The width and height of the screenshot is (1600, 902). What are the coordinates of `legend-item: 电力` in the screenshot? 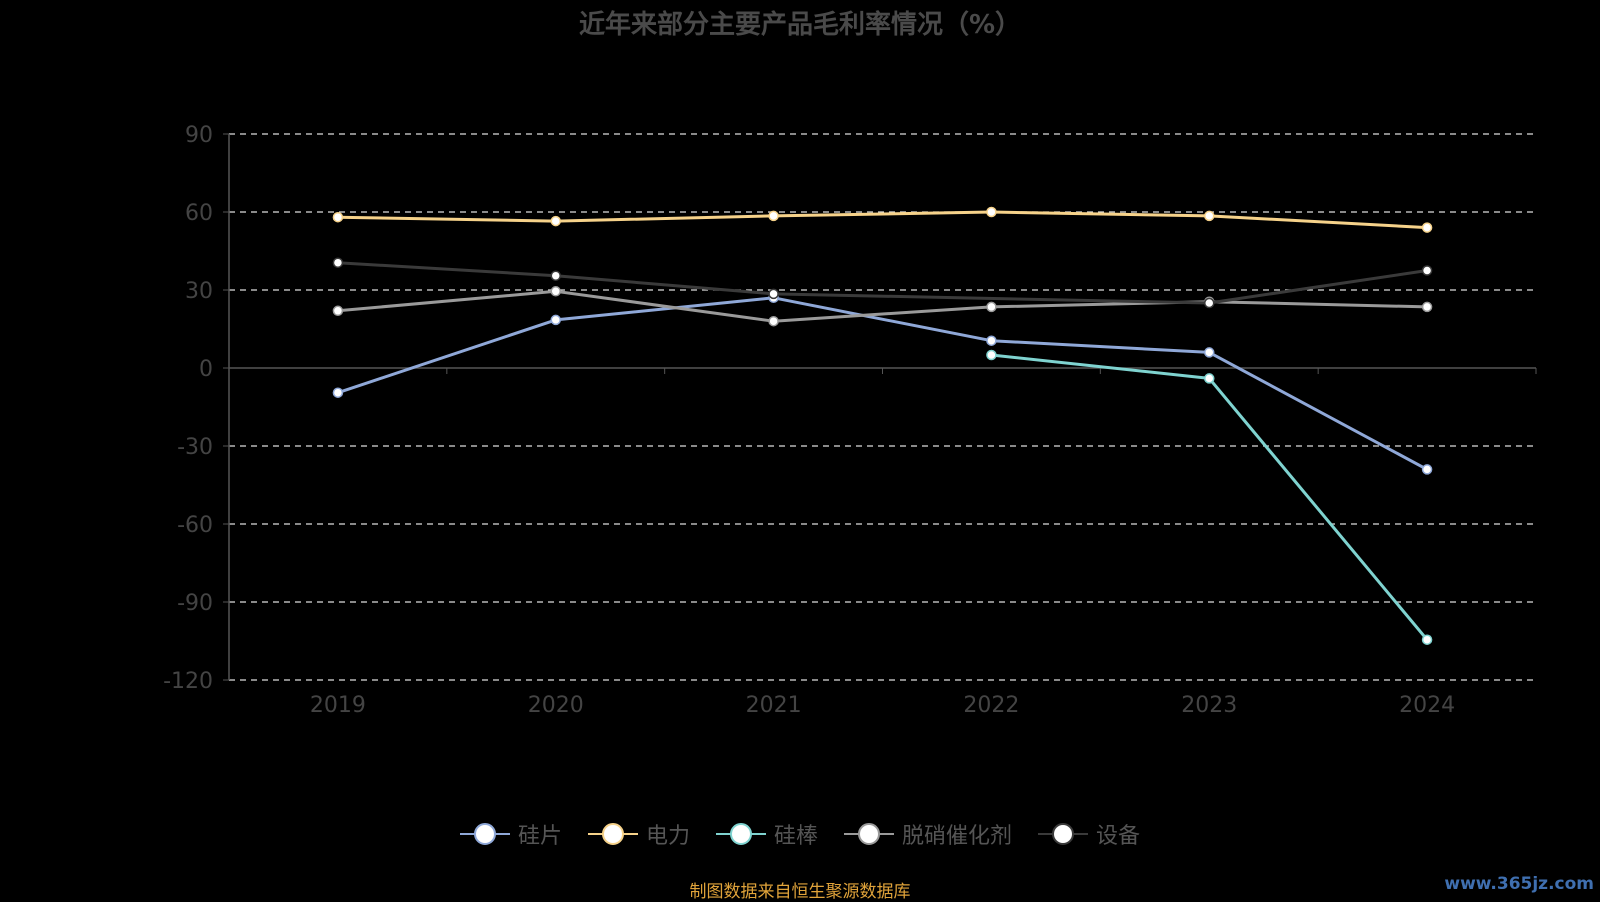 It's located at (638, 834).